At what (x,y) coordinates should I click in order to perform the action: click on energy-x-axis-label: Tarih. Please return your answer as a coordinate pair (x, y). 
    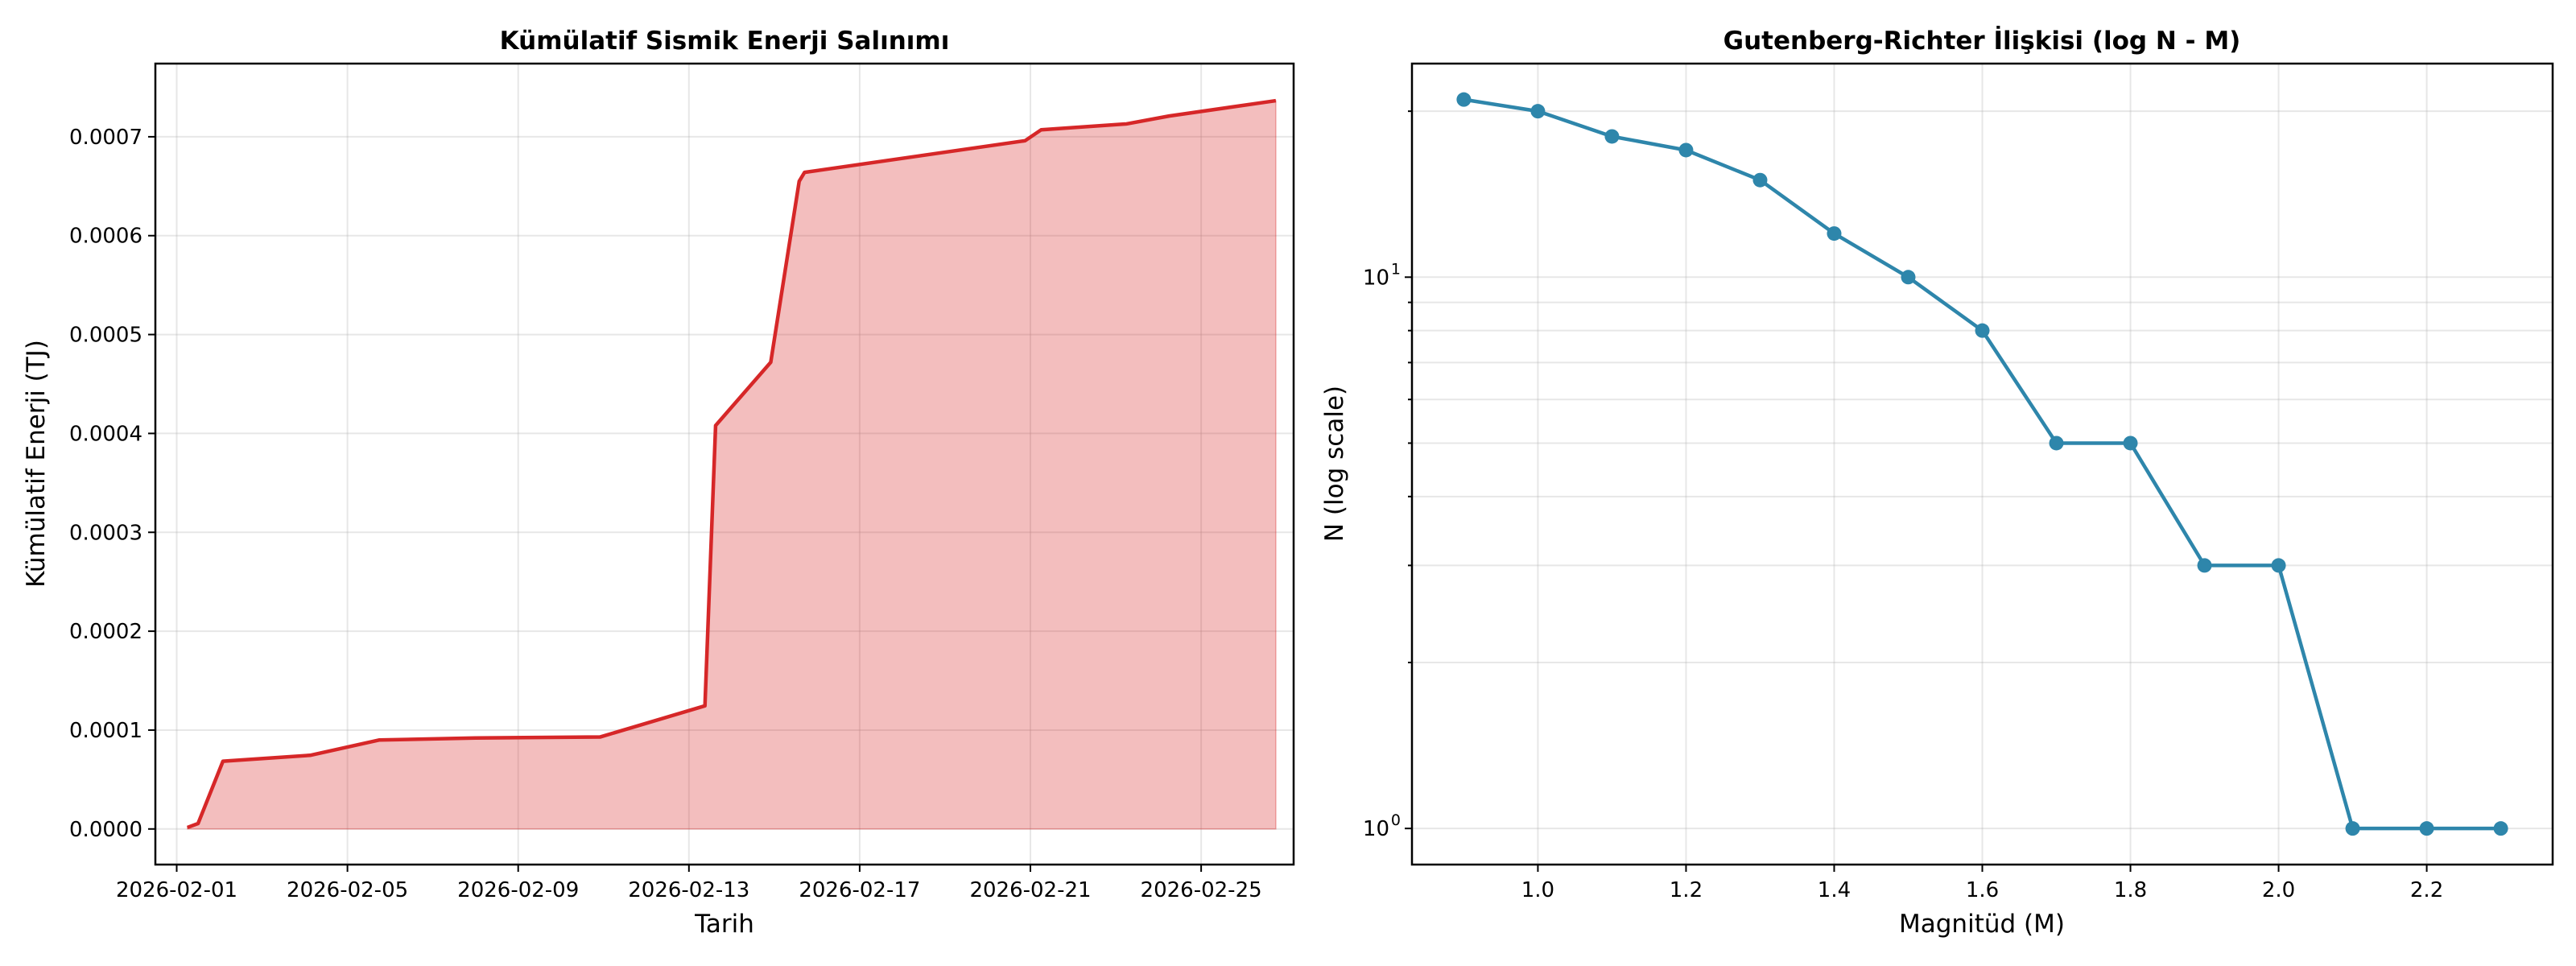
    Looking at the image, I should click on (724, 925).